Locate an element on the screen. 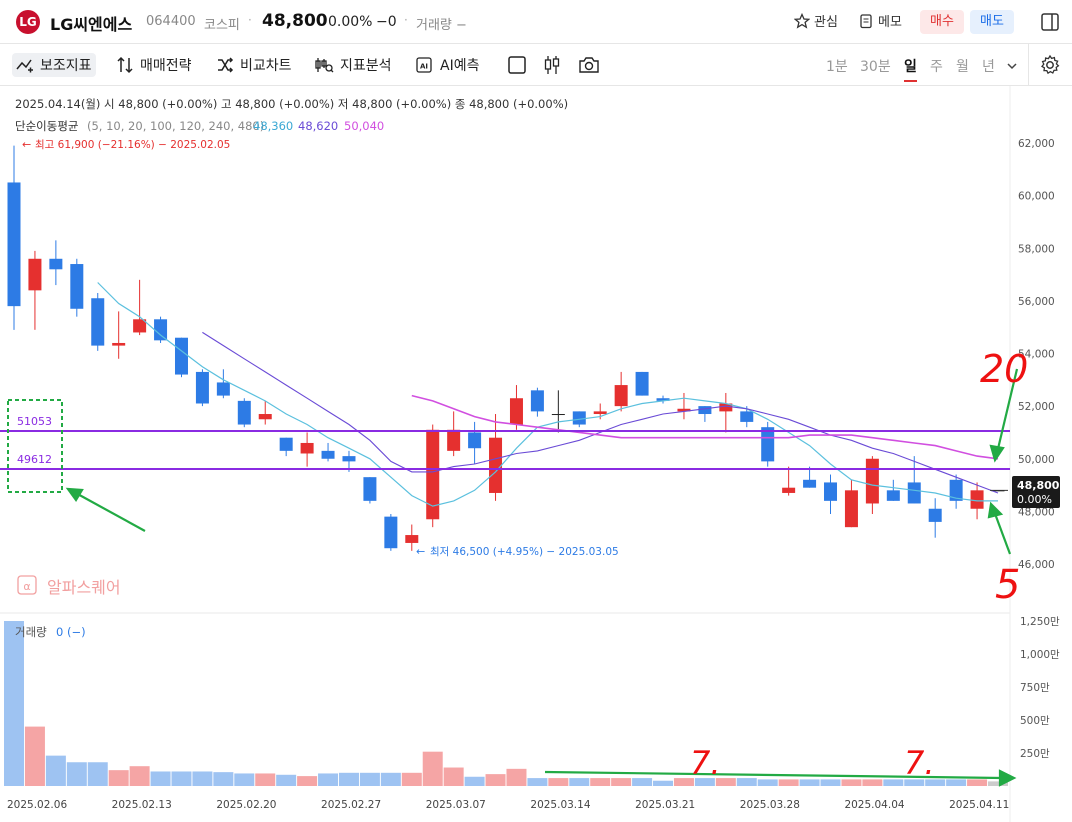 The image size is (1072, 822). square-icon is located at coordinates (517, 65).